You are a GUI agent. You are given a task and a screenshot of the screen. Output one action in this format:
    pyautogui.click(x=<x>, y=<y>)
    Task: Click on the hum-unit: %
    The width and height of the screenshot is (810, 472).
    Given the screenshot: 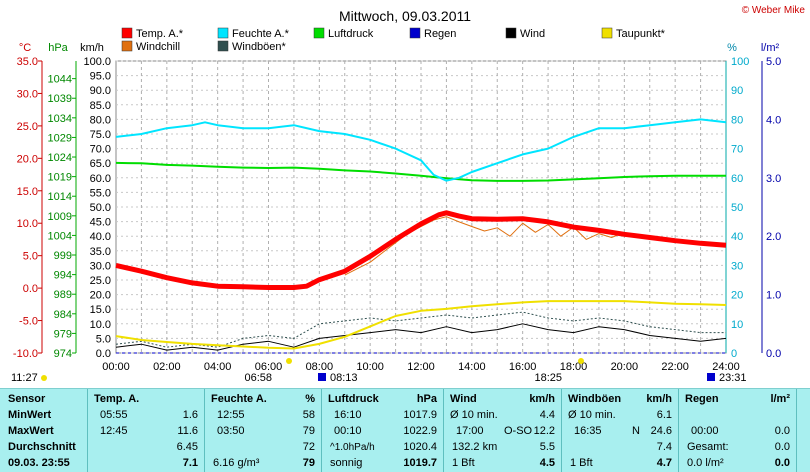 What is the action you would take?
    pyautogui.click(x=310, y=399)
    